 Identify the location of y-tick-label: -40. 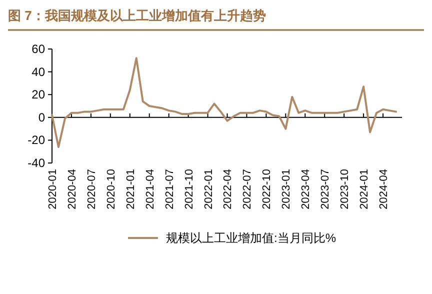
(37, 163).